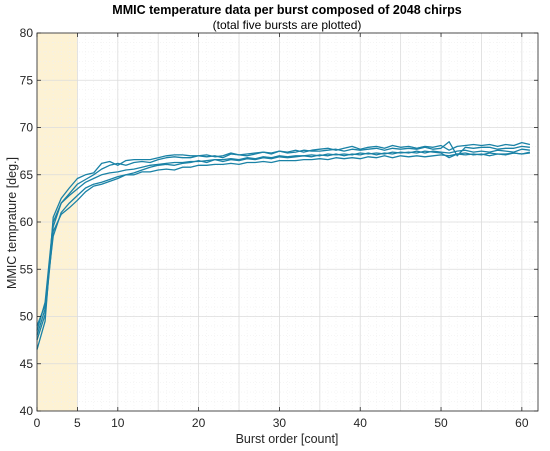 This screenshot has width=550, height=451. What do you see at coordinates (37, 423) in the screenshot?
I see `x-tick-label: 0` at bounding box center [37, 423].